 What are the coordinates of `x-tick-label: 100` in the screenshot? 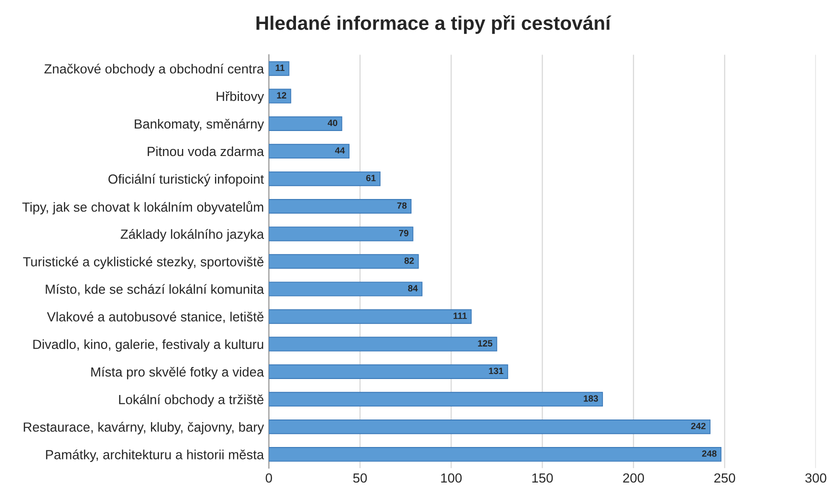 It's located at (451, 478).